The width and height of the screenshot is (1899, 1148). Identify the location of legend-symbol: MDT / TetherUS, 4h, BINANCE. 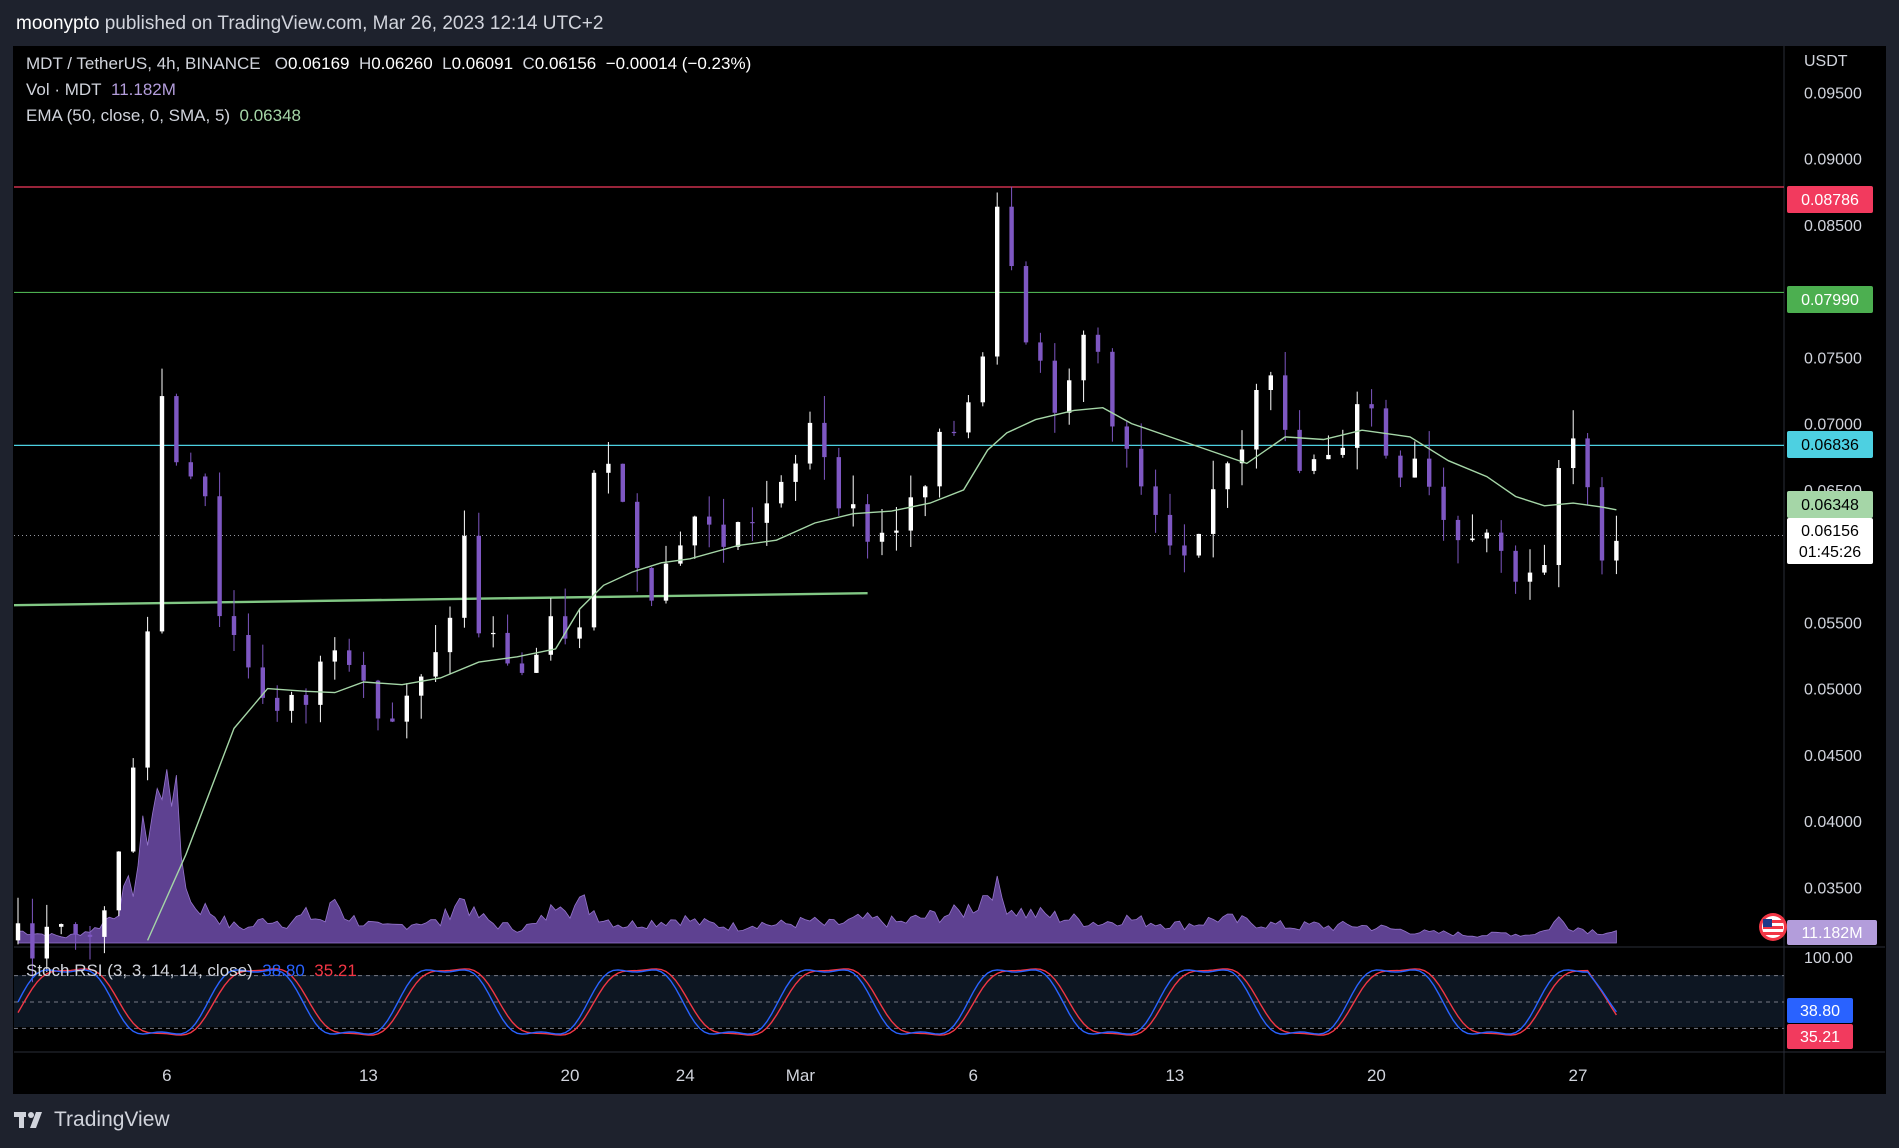
(143, 63).